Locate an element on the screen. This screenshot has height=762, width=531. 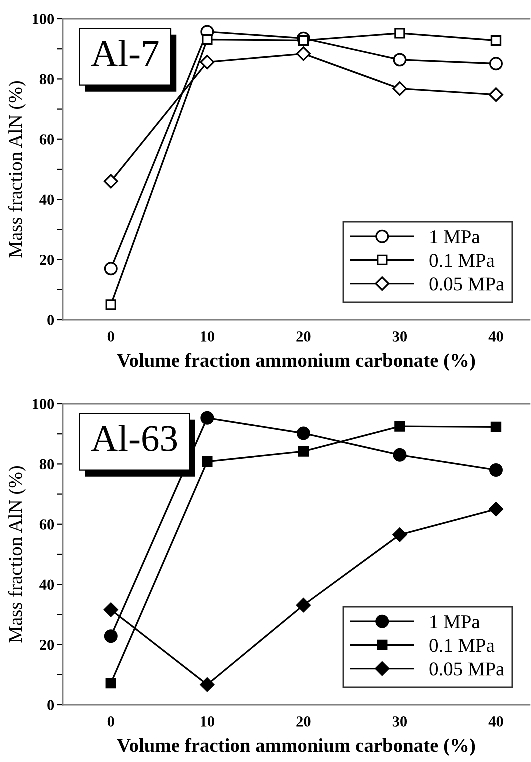
annotation: Al-7 is located at coordinates (125, 53).